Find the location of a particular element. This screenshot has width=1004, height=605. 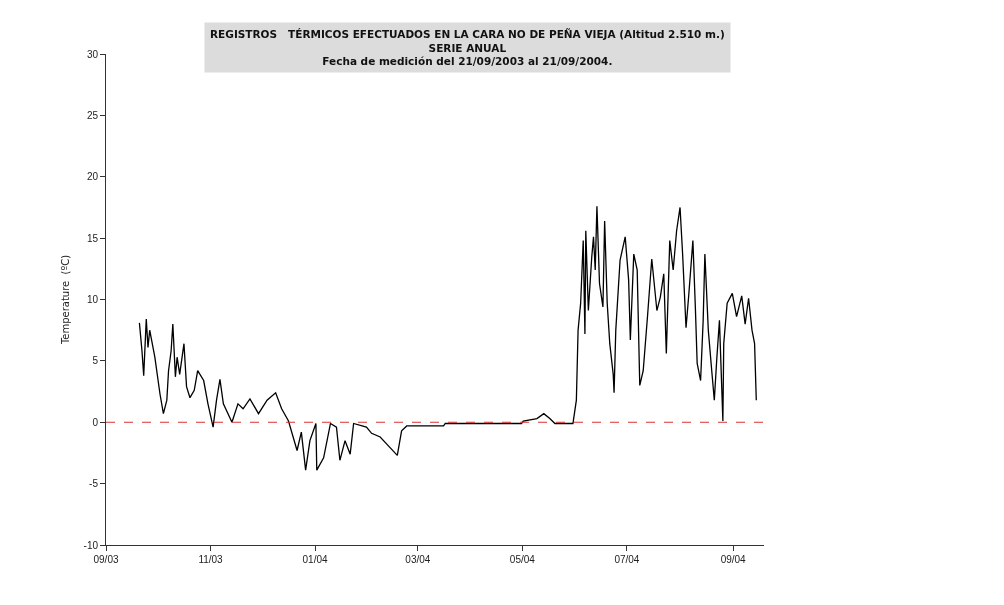

y-tick-label: 5 is located at coordinates (95, 361).